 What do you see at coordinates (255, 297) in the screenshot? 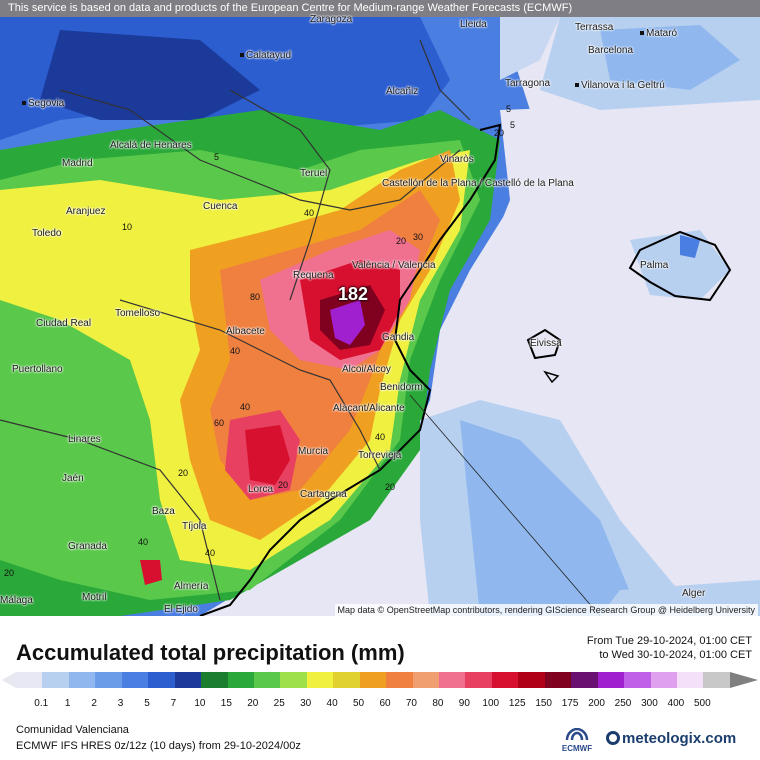
I see `contour-label: 80` at bounding box center [255, 297].